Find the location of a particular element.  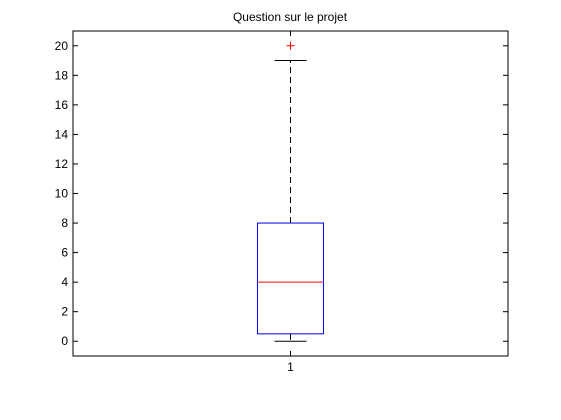

y-tick-label: 20 is located at coordinates (62, 46).